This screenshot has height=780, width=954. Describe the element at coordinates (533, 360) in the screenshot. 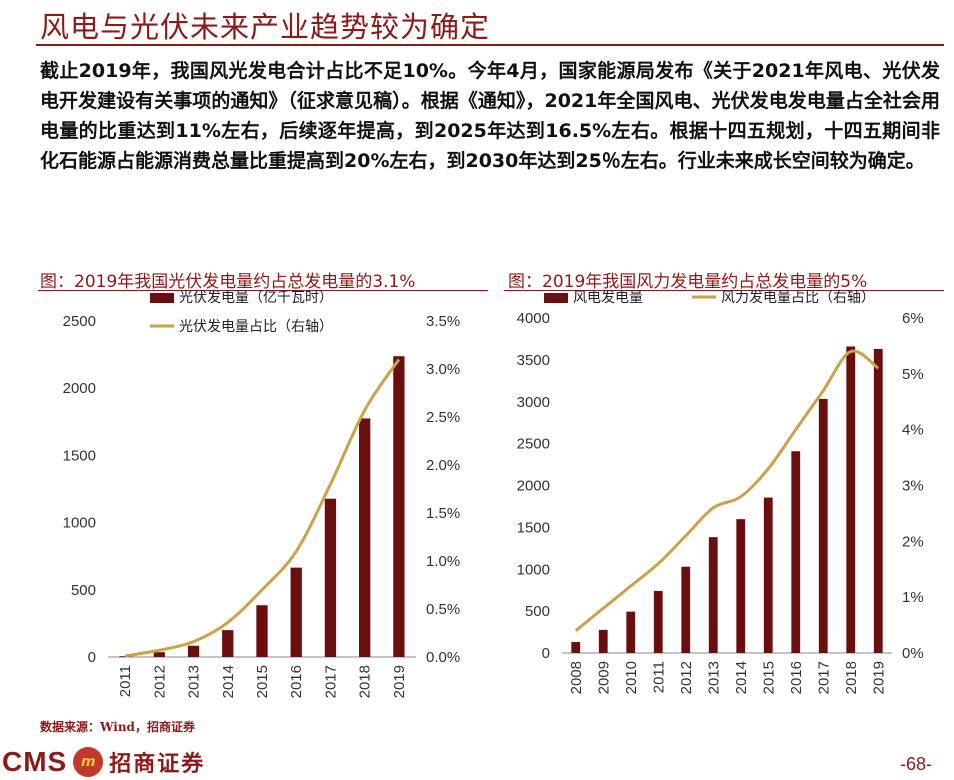

I see `y-left-tick-label: 3500` at that location.